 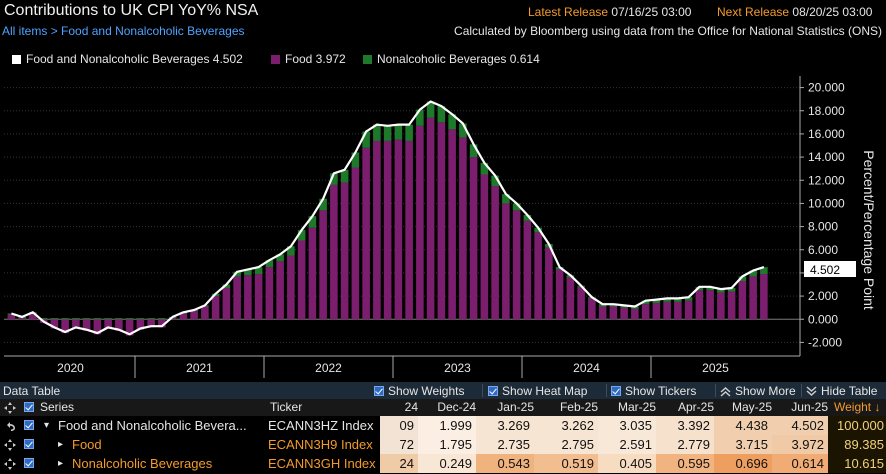 I want to click on show-heat-map-toggle: Show Heat Map, so click(x=537, y=391).